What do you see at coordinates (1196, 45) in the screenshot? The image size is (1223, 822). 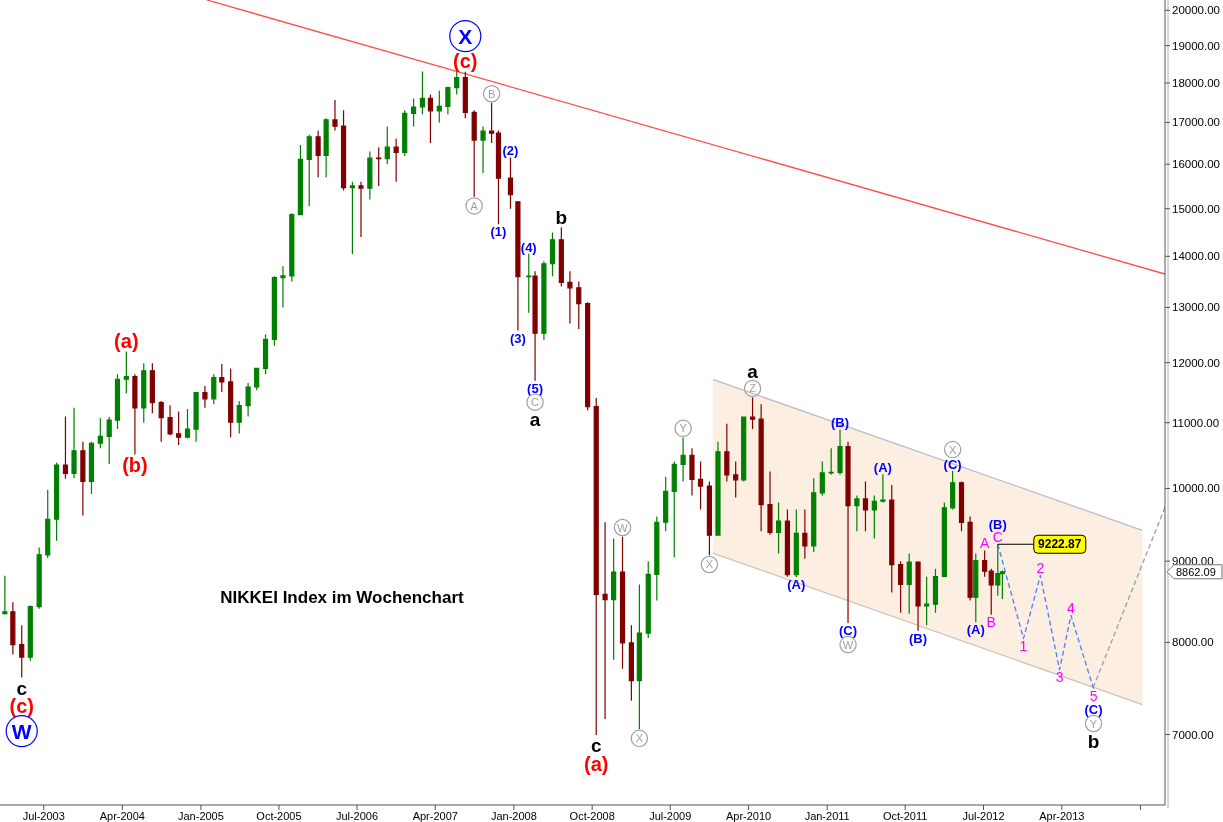 I see `y-tick-label: 19000.00` at bounding box center [1196, 45].